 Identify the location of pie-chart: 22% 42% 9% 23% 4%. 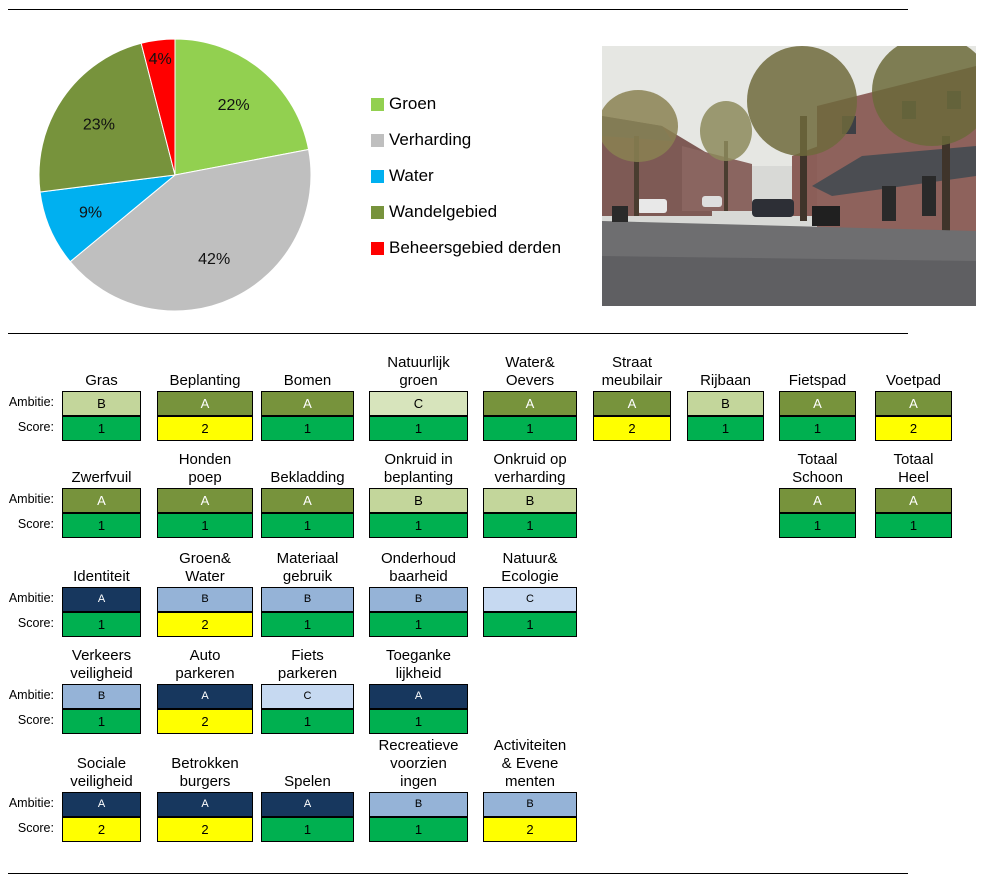
(175, 175).